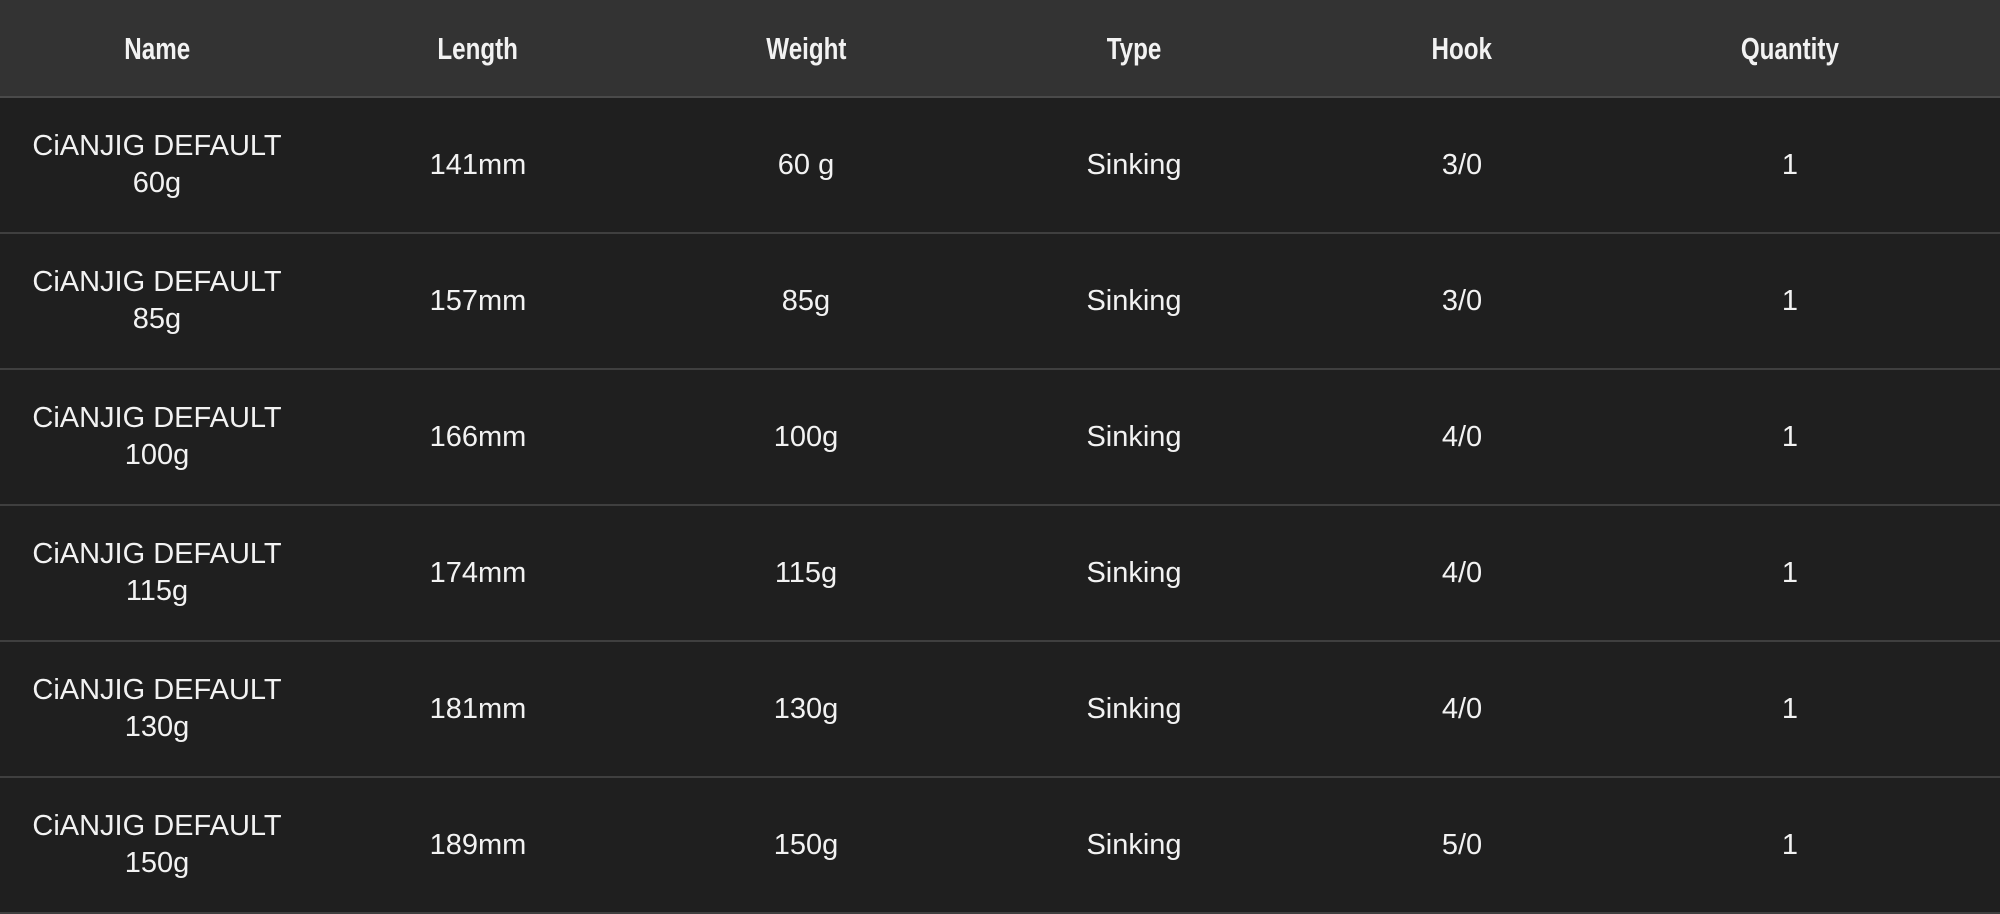 The image size is (2000, 914). I want to click on cell-weight: 60 g, so click(806, 165).